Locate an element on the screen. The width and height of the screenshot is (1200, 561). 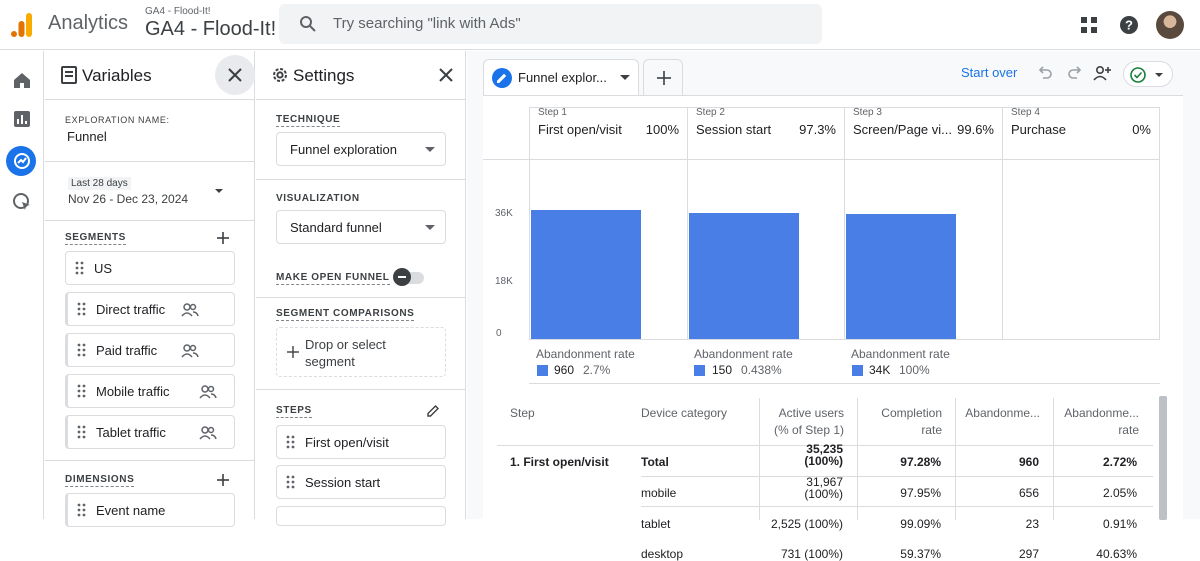
close-icon is located at coordinates (235, 75).